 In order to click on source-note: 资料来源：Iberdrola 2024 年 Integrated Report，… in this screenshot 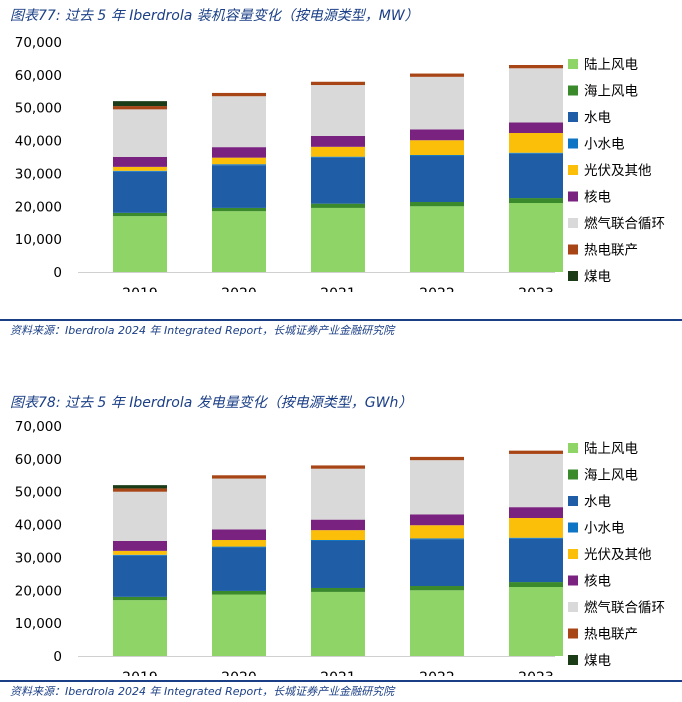, I will do `click(202, 691)`.